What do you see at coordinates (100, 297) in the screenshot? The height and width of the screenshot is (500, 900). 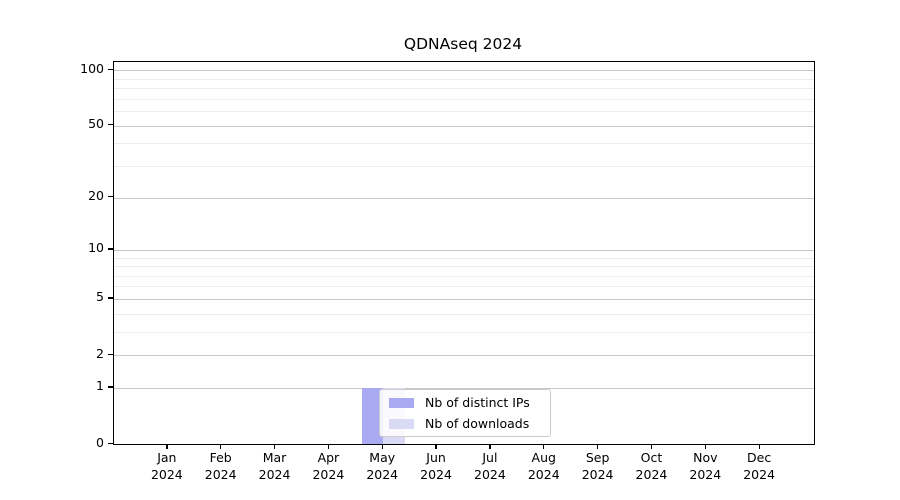 I see `y-tick-label-5: 5` at bounding box center [100, 297].